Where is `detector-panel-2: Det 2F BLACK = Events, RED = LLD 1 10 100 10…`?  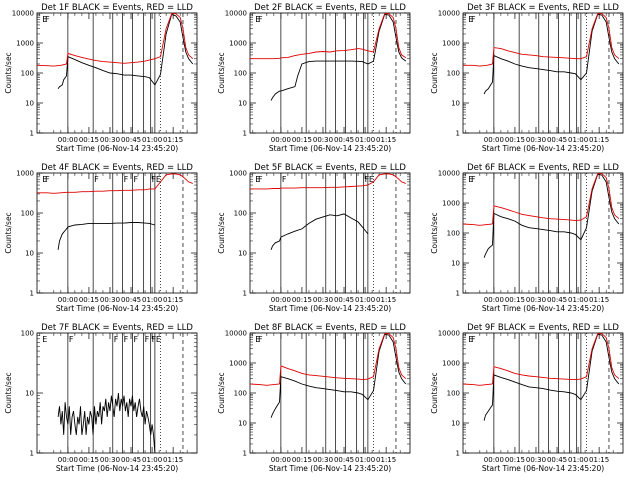
detector-panel-2: Det 2F BLACK = Events, RED = LLD 1 10 100 10… is located at coordinates (314, 78).